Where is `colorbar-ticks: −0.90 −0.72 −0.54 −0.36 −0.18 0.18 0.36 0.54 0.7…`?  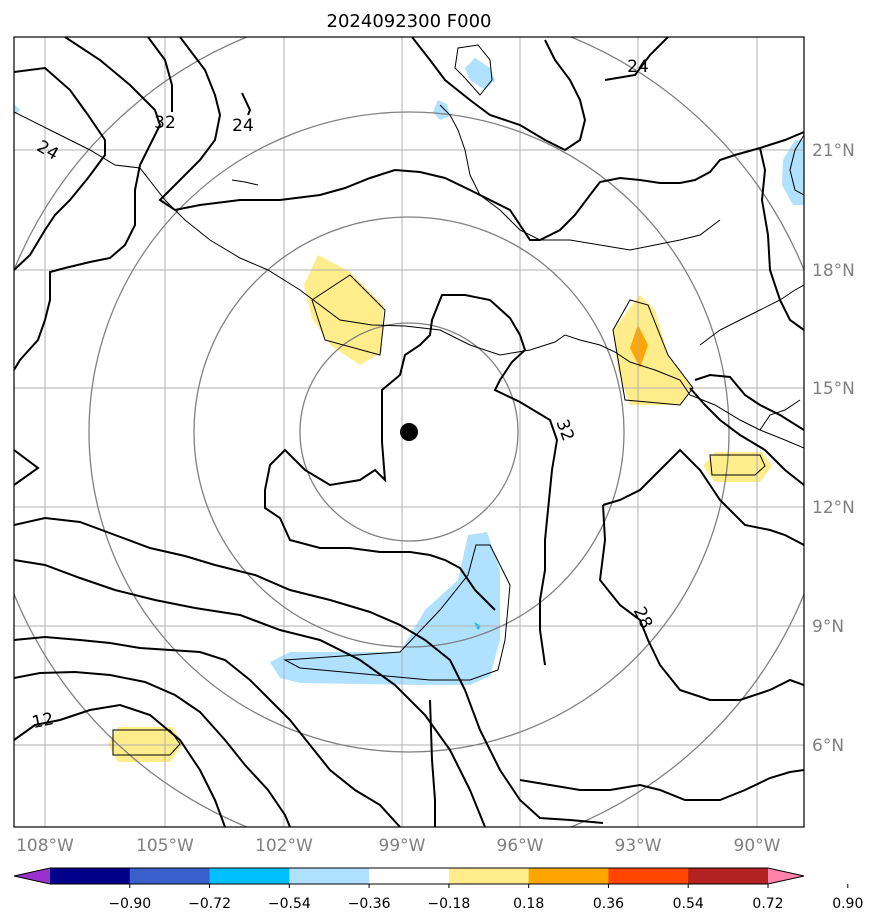 colorbar-ticks: −0.90 −0.72 −0.54 −0.36 −0.18 0.18 0.36 0.54 0.7… is located at coordinates (485, 898).